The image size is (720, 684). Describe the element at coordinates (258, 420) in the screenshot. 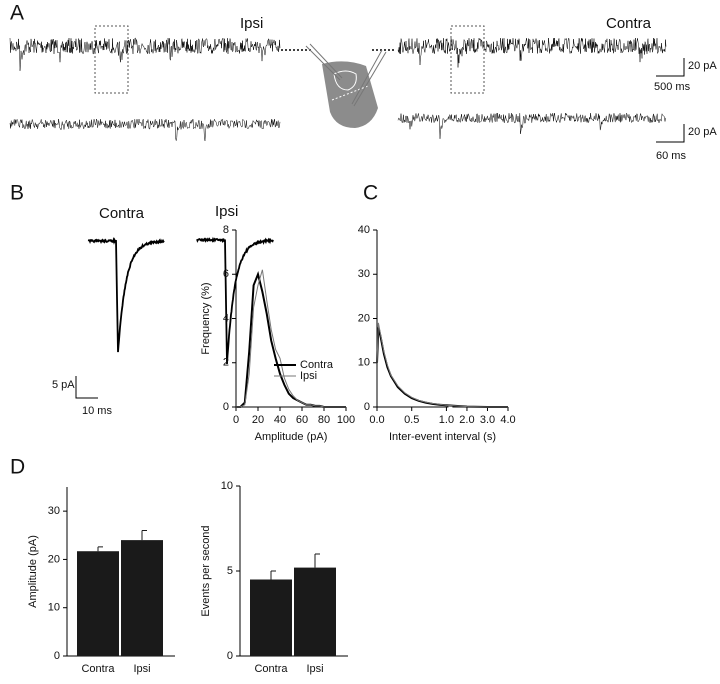

I see `x-tick-label: 20` at that location.